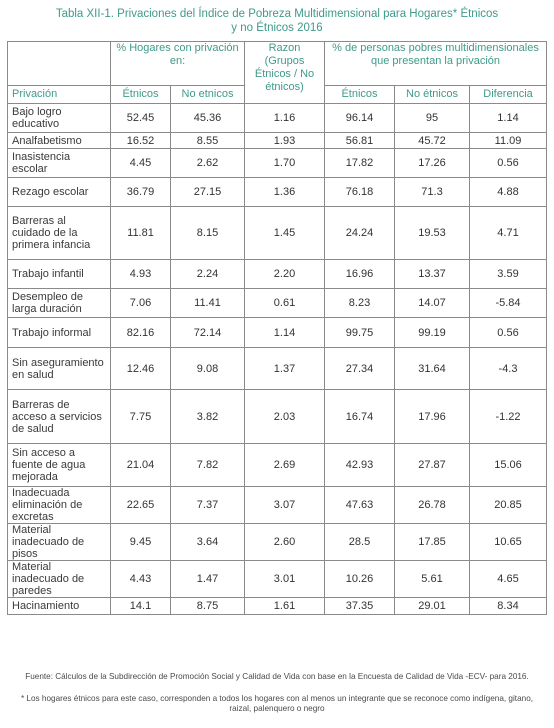  Describe the element at coordinates (432, 274) in the screenshot. I see `personas-no-etnicos-value: 13.37` at that location.